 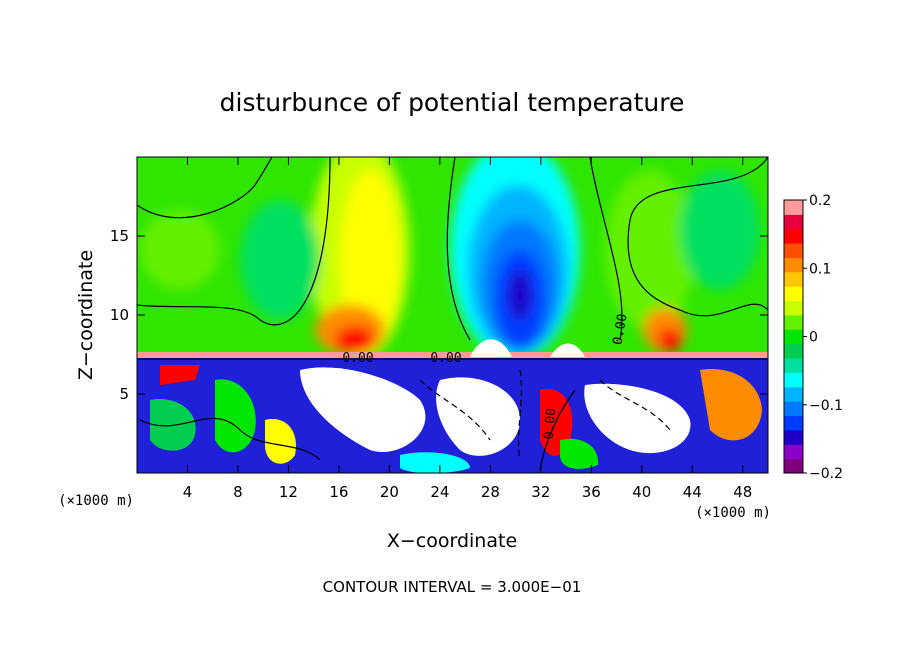 I want to click on x-tick-label: 40, so click(x=641, y=492).